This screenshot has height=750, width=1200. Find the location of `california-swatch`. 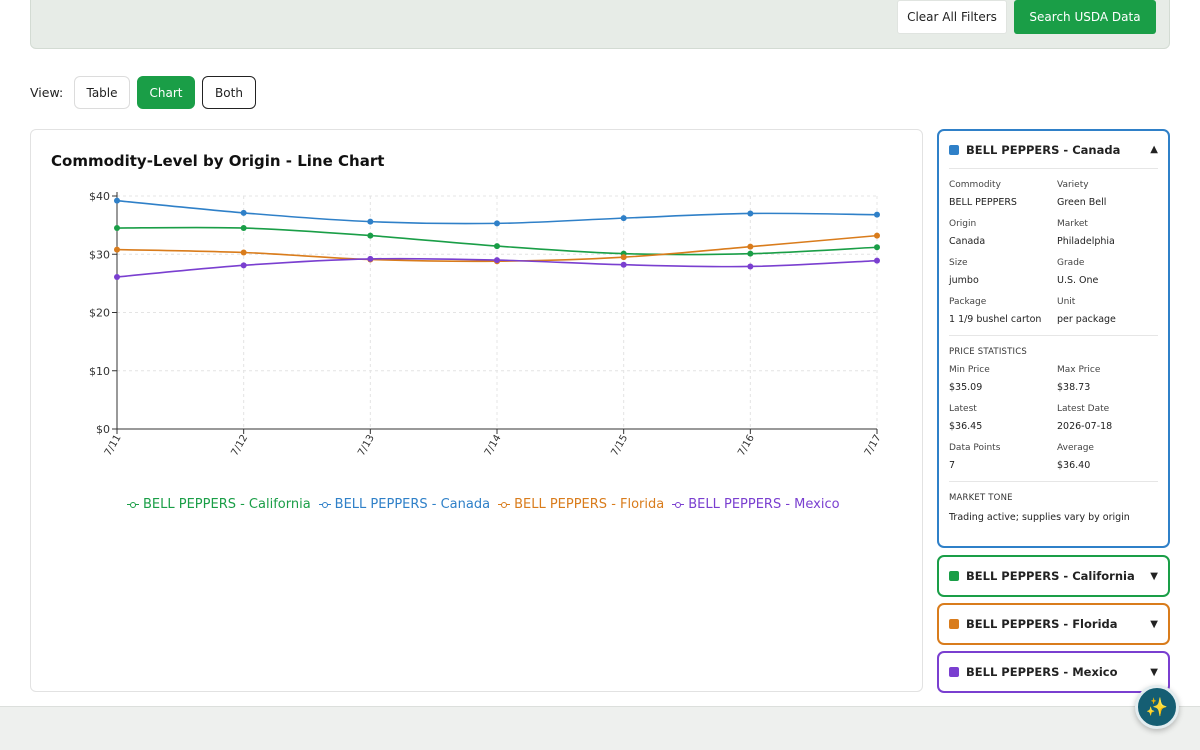

california-swatch is located at coordinates (954, 576).